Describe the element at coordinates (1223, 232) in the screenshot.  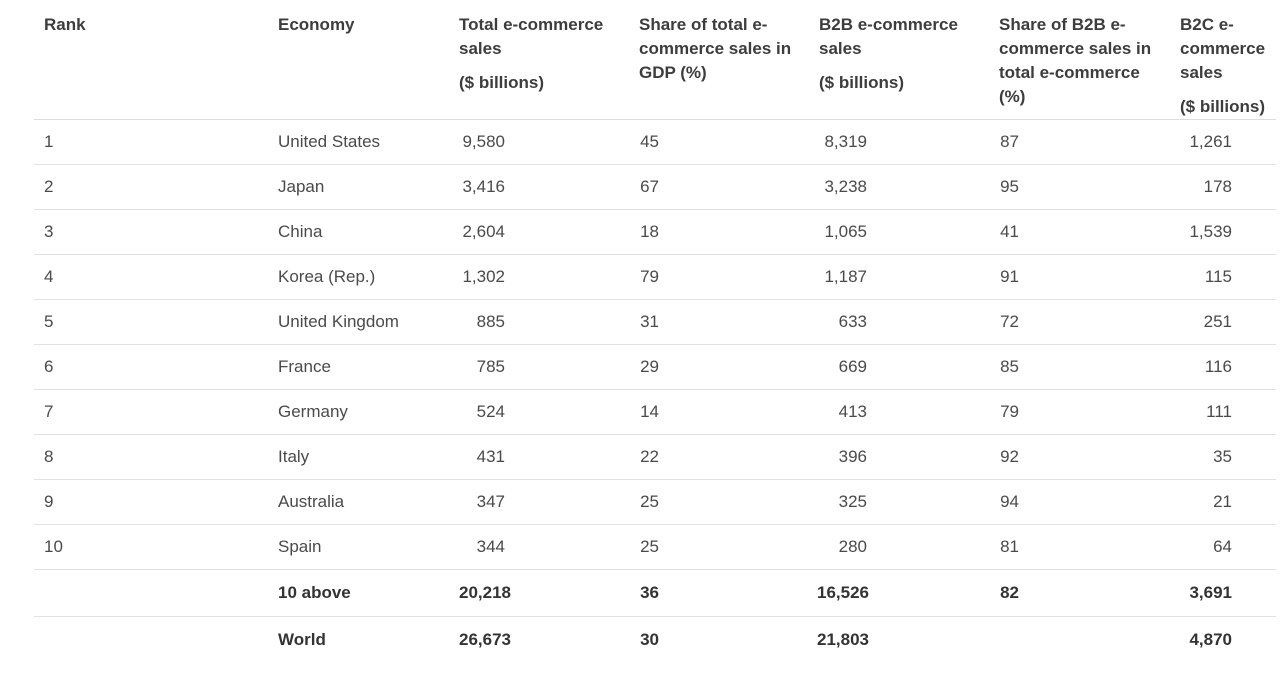
I see `cell-b2c-sales: 1,539` at that location.